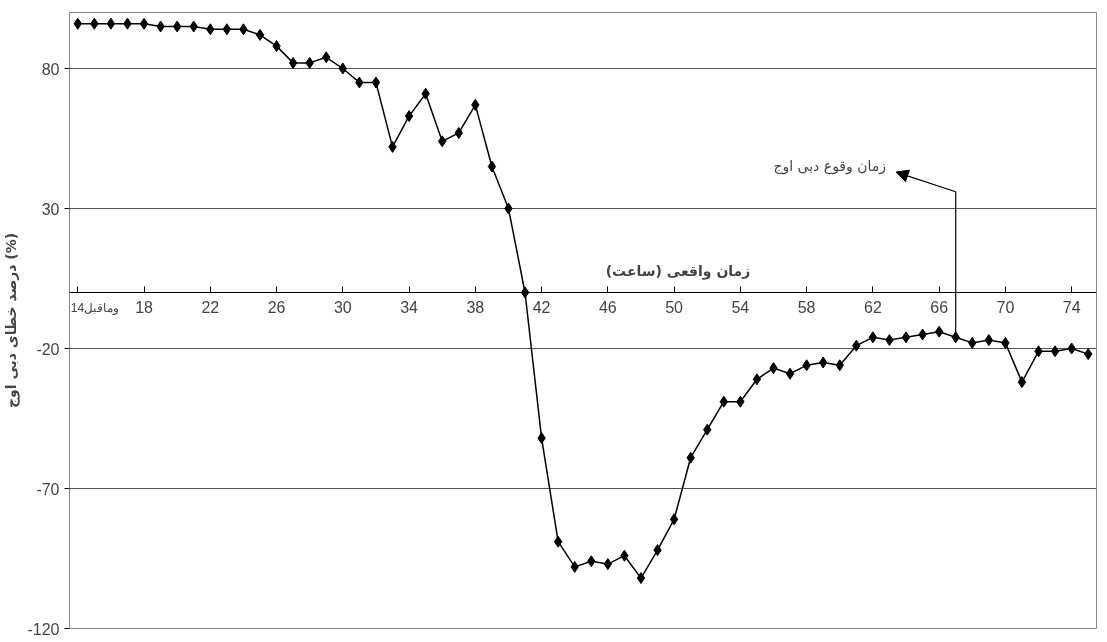 This screenshot has width=1107, height=642. Describe the element at coordinates (409, 307) in the screenshot. I see `x-tick-label: 34` at that location.